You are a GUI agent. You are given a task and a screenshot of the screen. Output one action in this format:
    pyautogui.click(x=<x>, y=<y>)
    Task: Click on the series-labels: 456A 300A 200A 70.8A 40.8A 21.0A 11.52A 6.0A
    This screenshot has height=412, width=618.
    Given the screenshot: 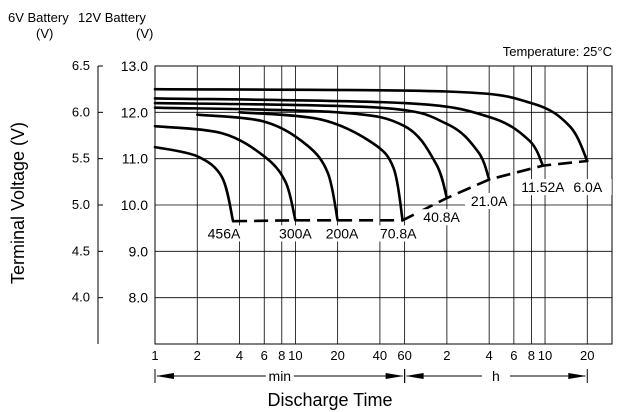 What is the action you would take?
    pyautogui.click(x=405, y=210)
    